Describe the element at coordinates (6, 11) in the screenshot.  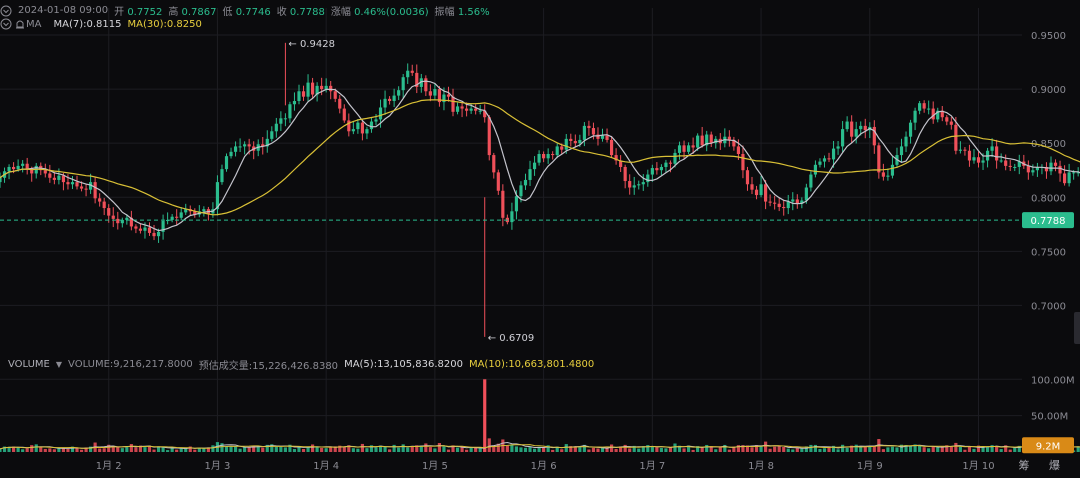
I see `collapse-chevron-icon` at that location.